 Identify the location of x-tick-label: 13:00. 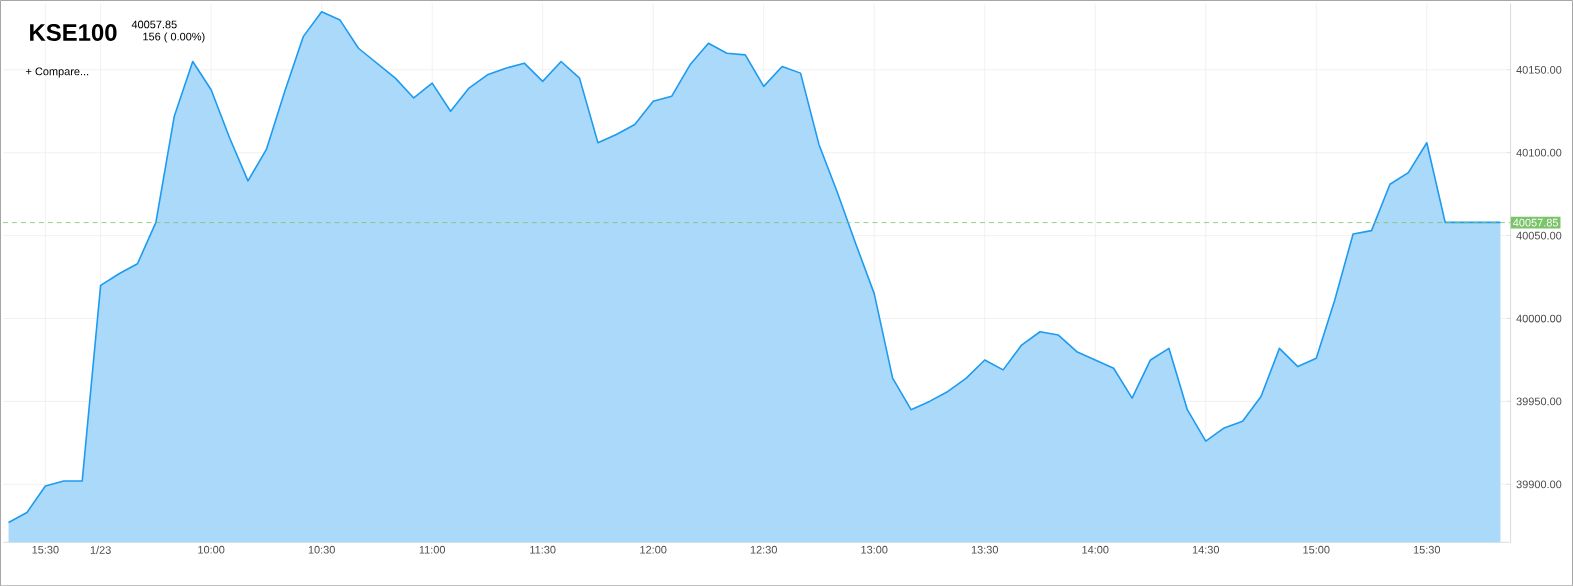
(874, 549).